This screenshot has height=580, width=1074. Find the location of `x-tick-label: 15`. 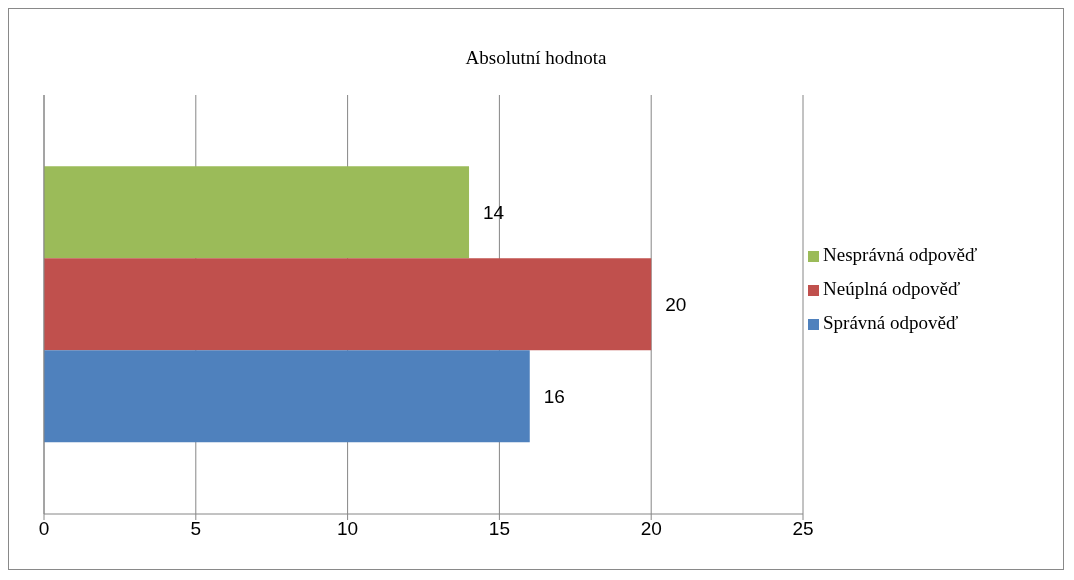

x-tick-label: 15 is located at coordinates (499, 529).